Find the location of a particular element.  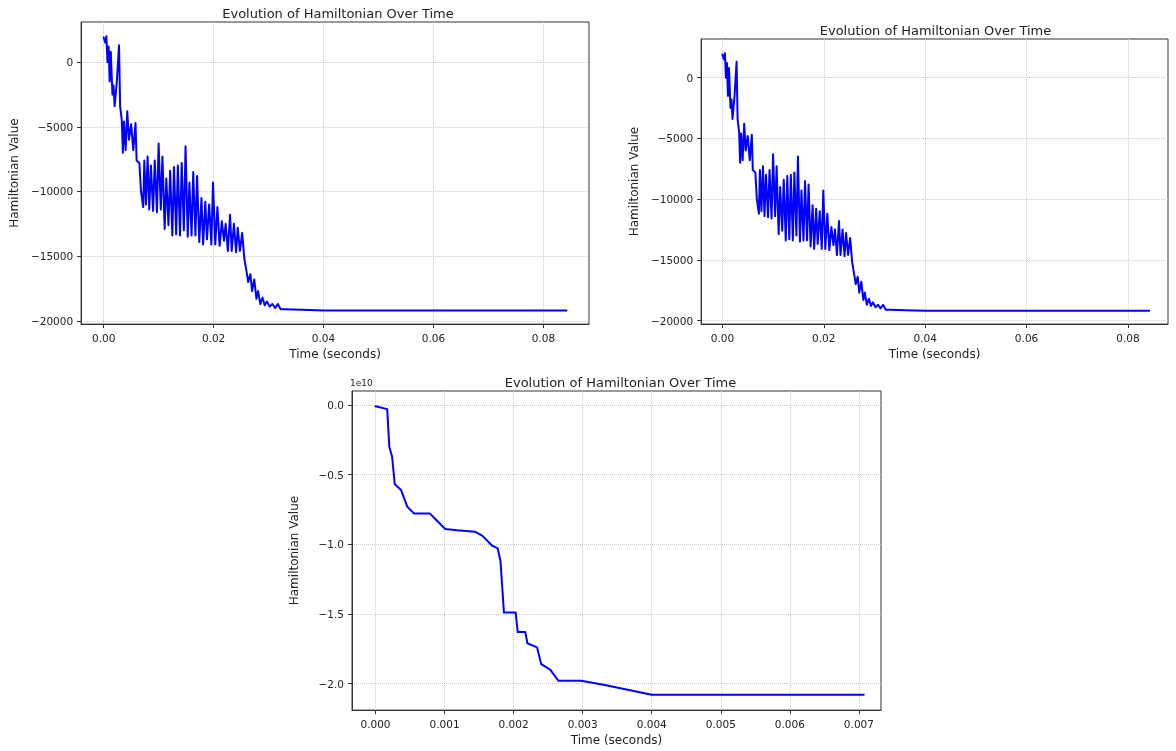

x-tick-label: 0.004 is located at coordinates (652, 723).